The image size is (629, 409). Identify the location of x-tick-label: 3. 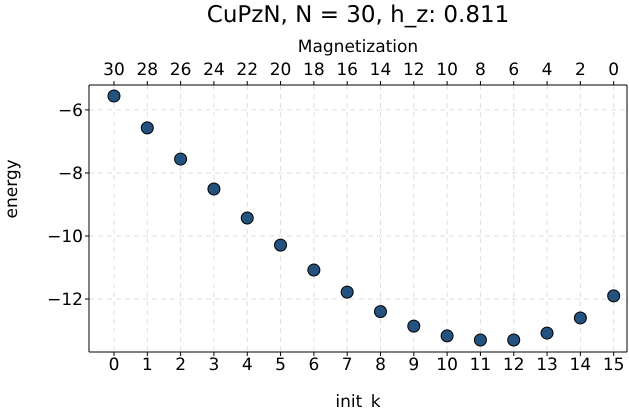
(214, 365).